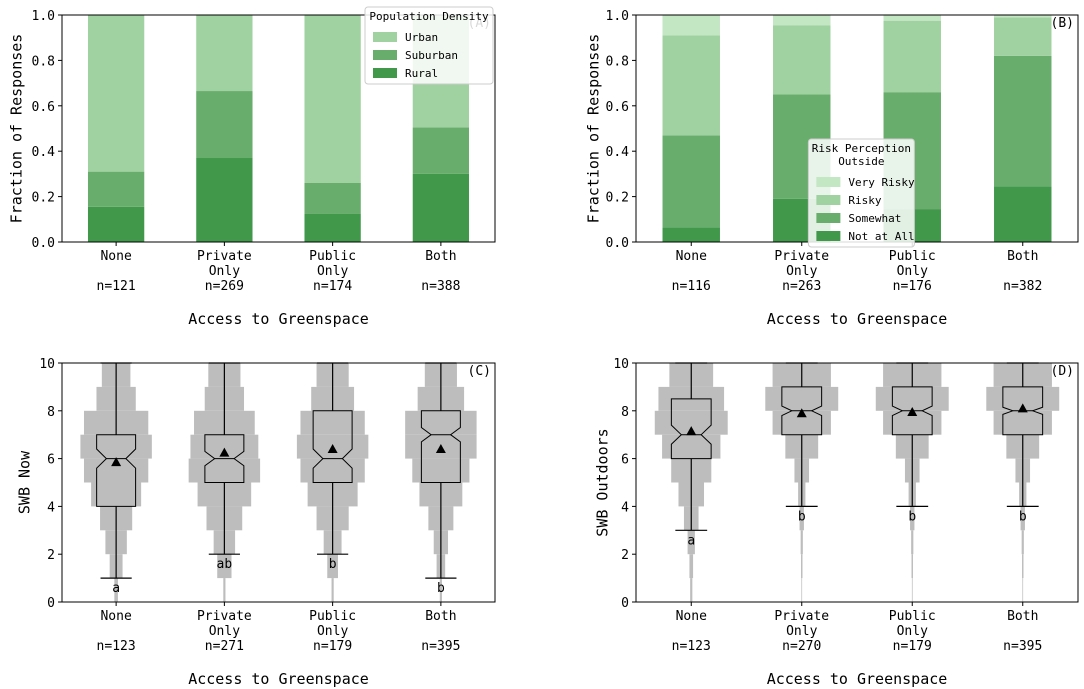  Describe the element at coordinates (617, 107) in the screenshot. I see `y-tick-label: 0.6` at that location.